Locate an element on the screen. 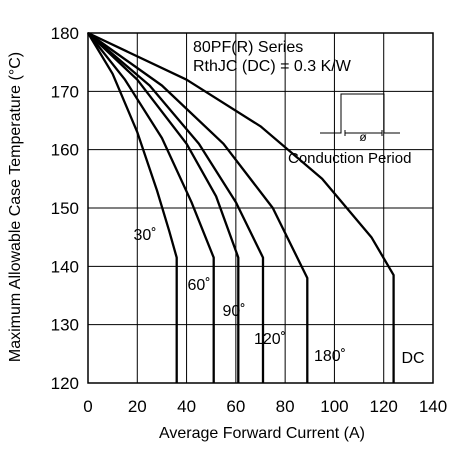 The image size is (461, 449). x-tick-label: 20 is located at coordinates (137, 406).